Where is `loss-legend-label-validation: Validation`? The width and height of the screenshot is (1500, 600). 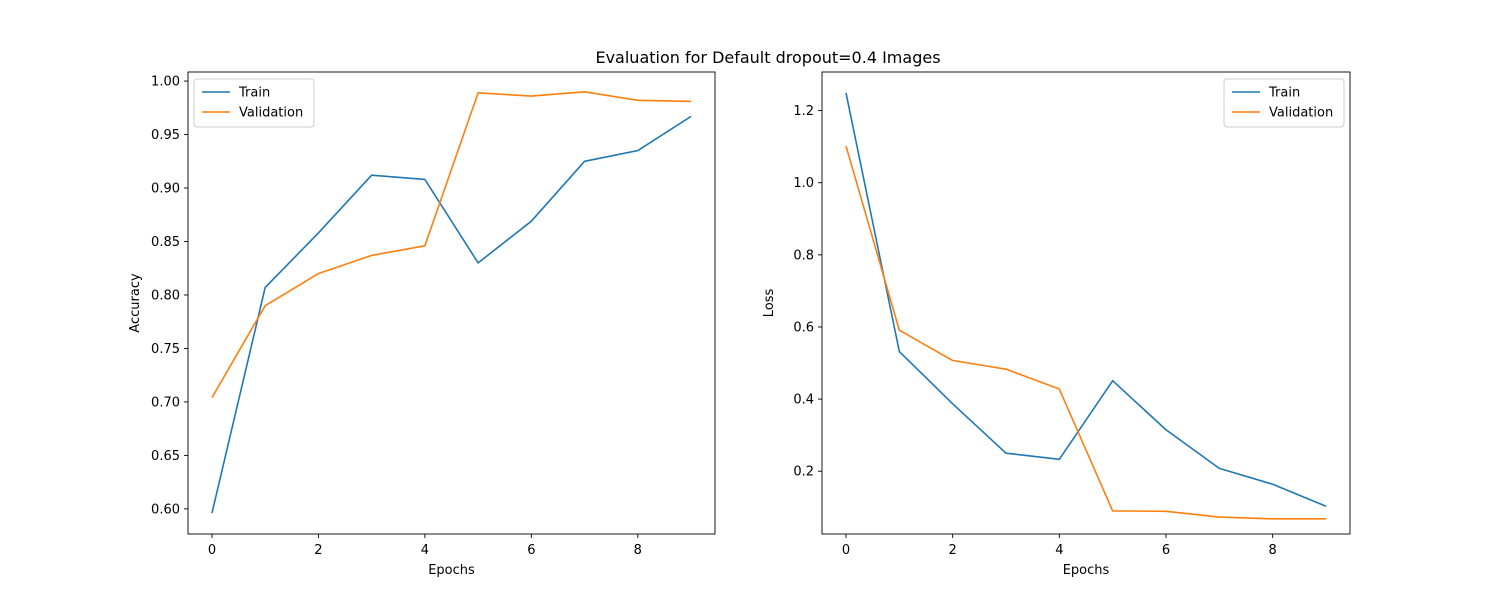
loss-legend-label-validation: Validation is located at coordinates (1301, 113).